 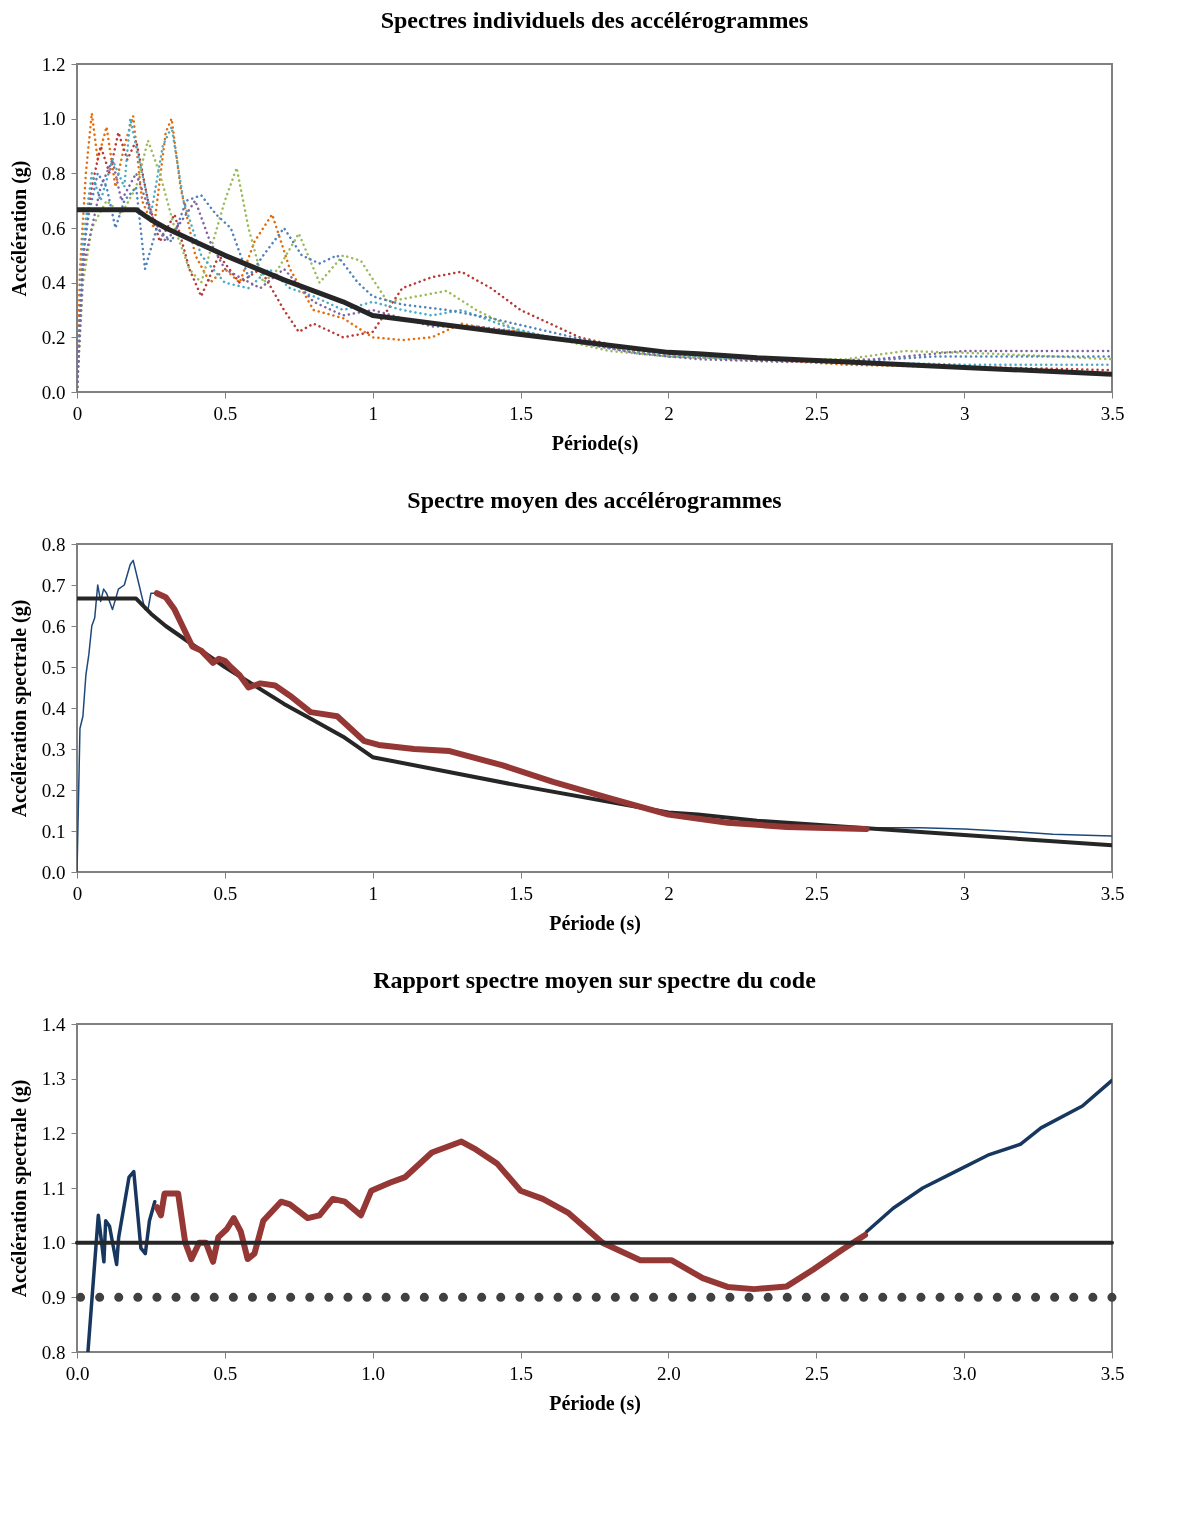 What do you see at coordinates (77, 1373) in the screenshot?
I see `x-tick-label: 0.0` at bounding box center [77, 1373].